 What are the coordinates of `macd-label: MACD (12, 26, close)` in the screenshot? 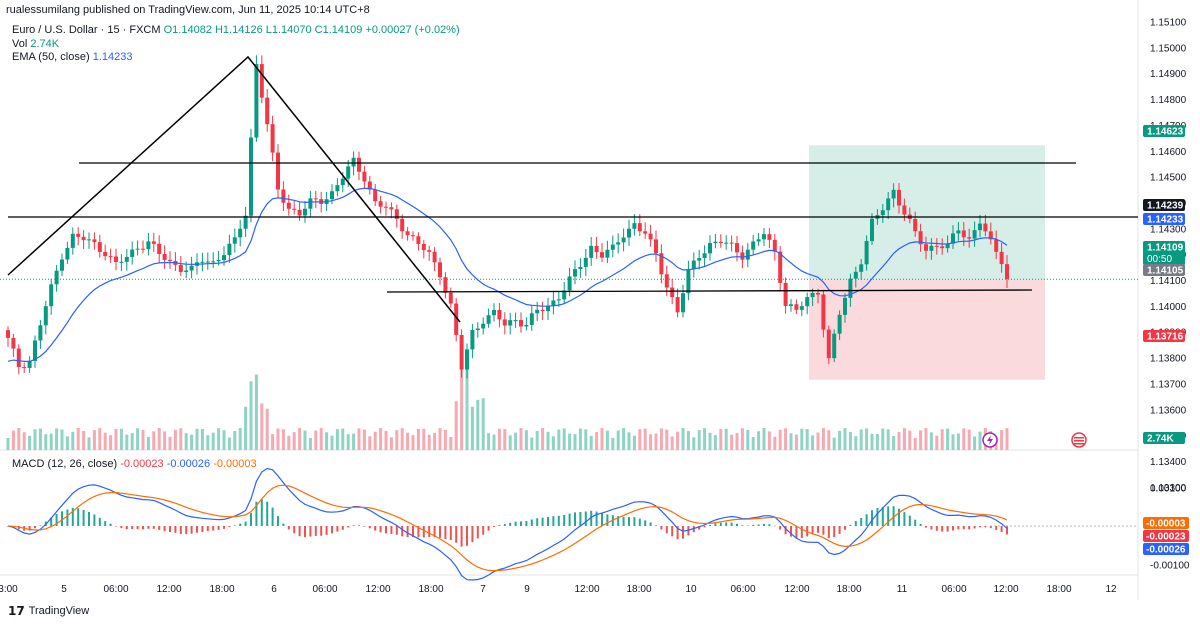 It's located at (65, 464).